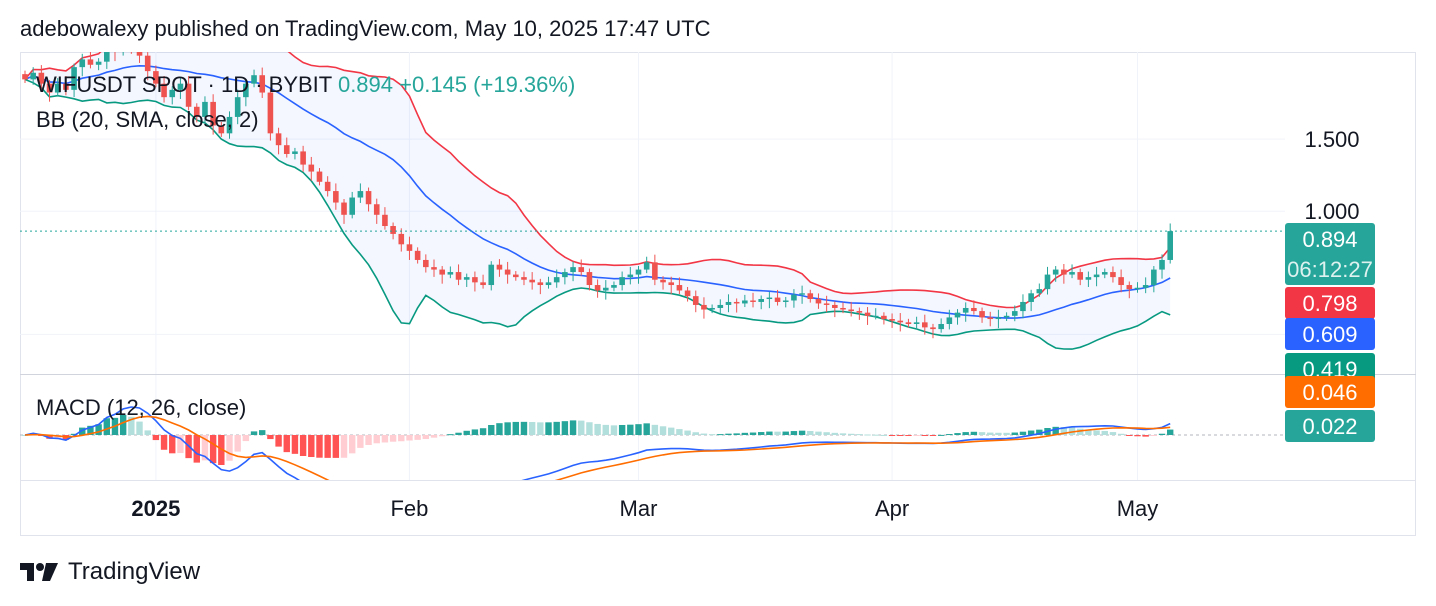 This screenshot has height=606, width=1436. What do you see at coordinates (141, 407) in the screenshot?
I see `macd-legend: MACD (12, 26, close)` at bounding box center [141, 407].